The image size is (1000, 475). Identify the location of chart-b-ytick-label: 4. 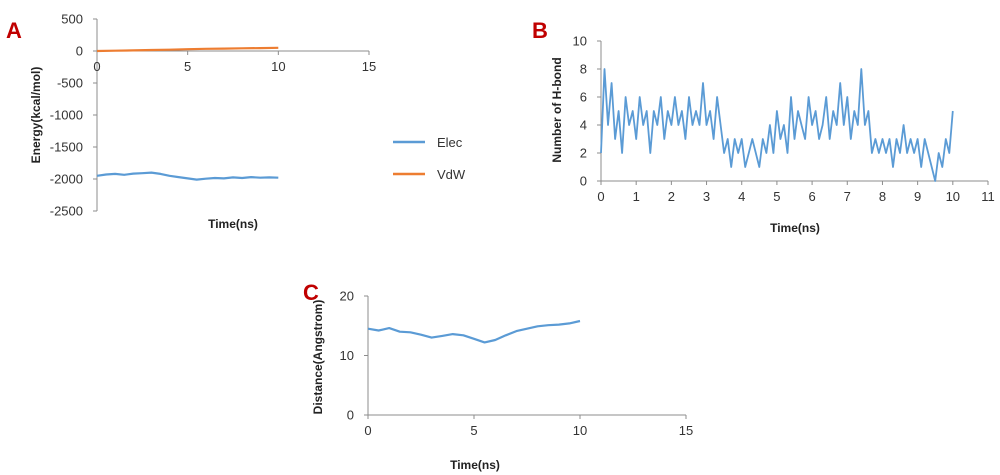
(583, 125).